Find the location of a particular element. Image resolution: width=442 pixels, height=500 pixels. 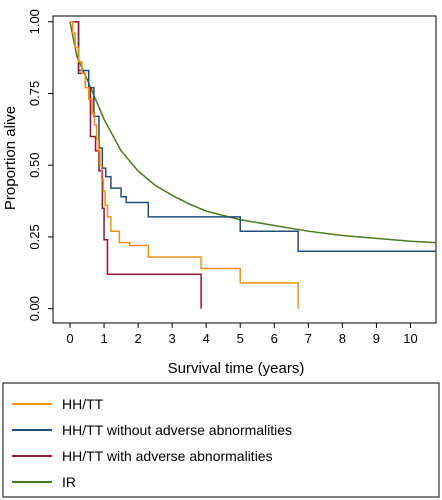

y-axis-title: Proportion alive is located at coordinates (10, 158).